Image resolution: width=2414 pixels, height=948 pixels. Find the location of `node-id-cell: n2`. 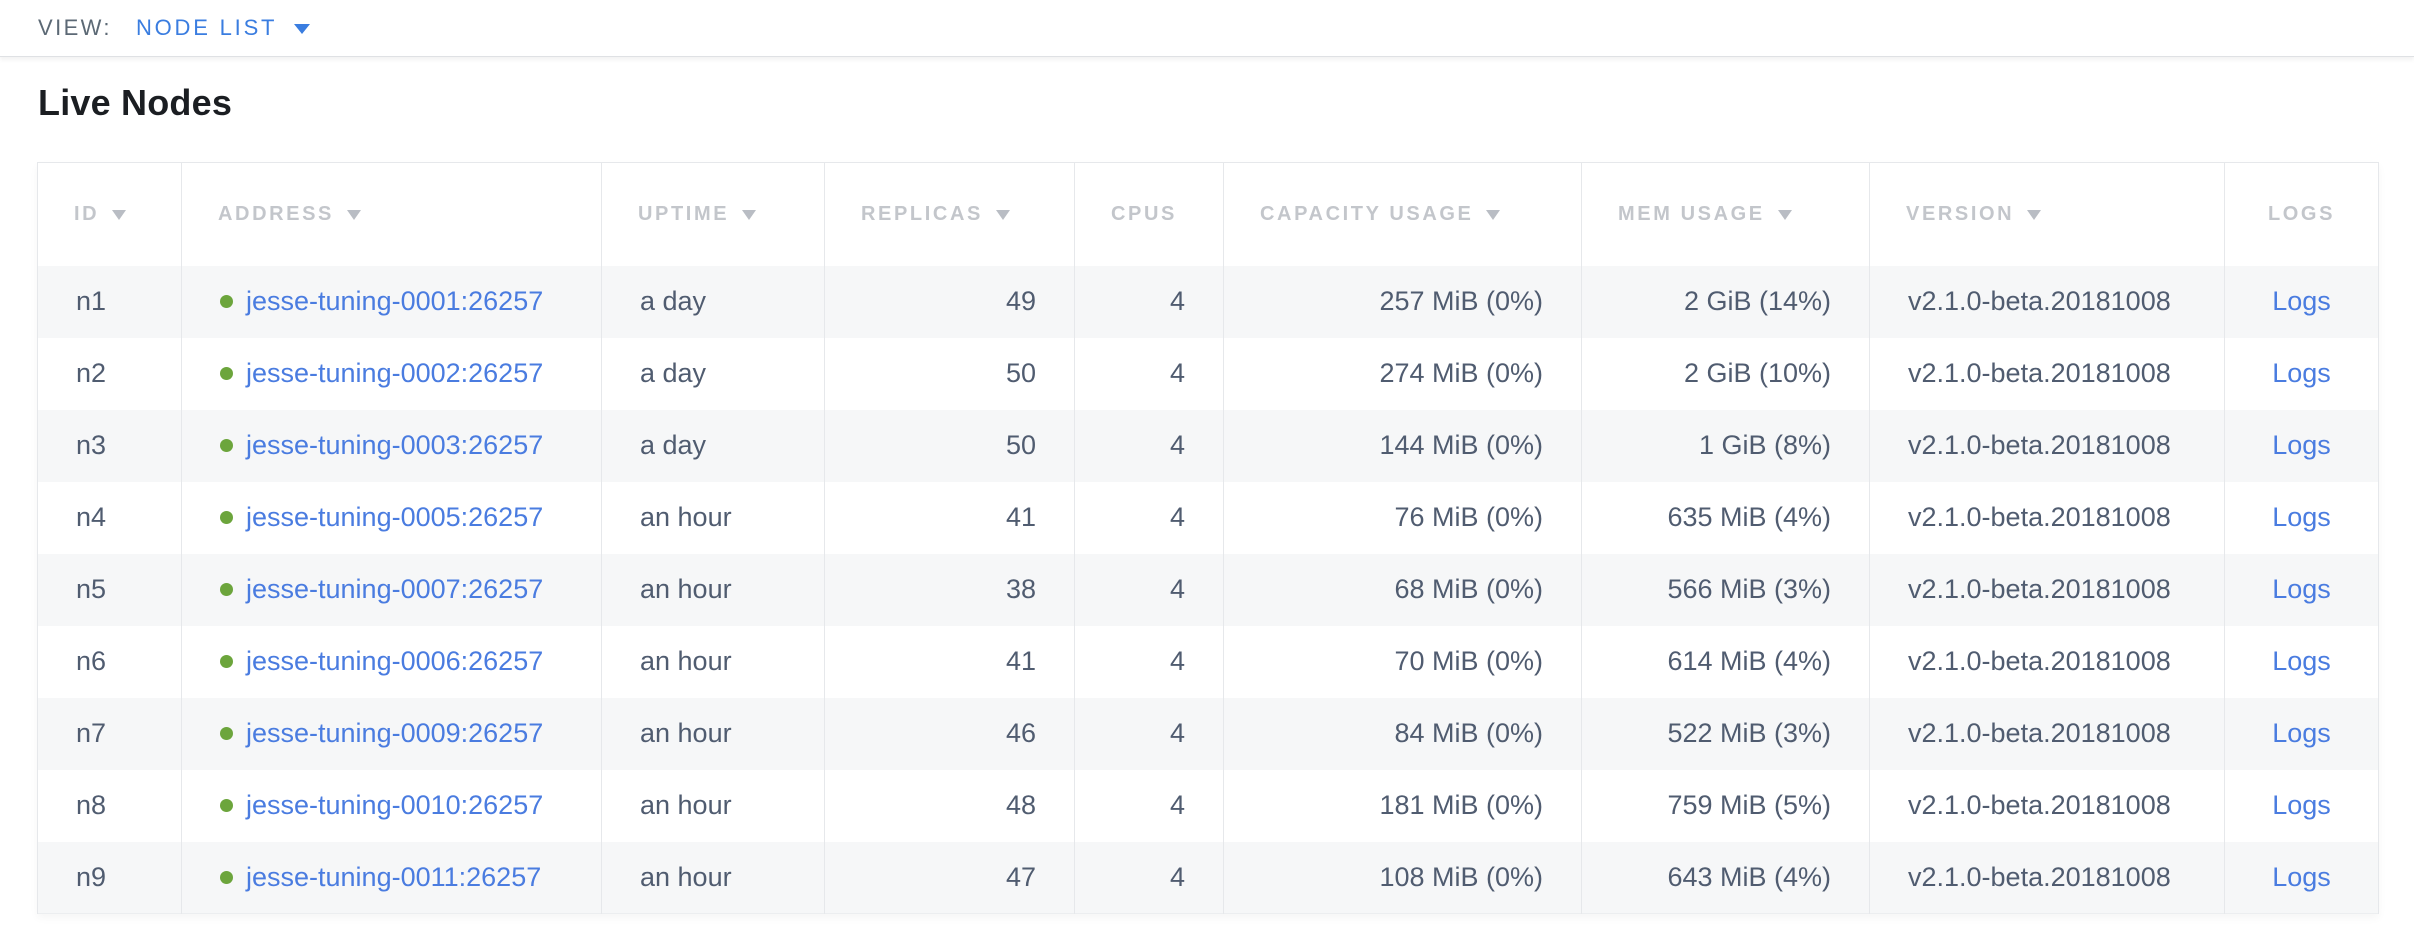

node-id-cell: n2 is located at coordinates (109, 373).